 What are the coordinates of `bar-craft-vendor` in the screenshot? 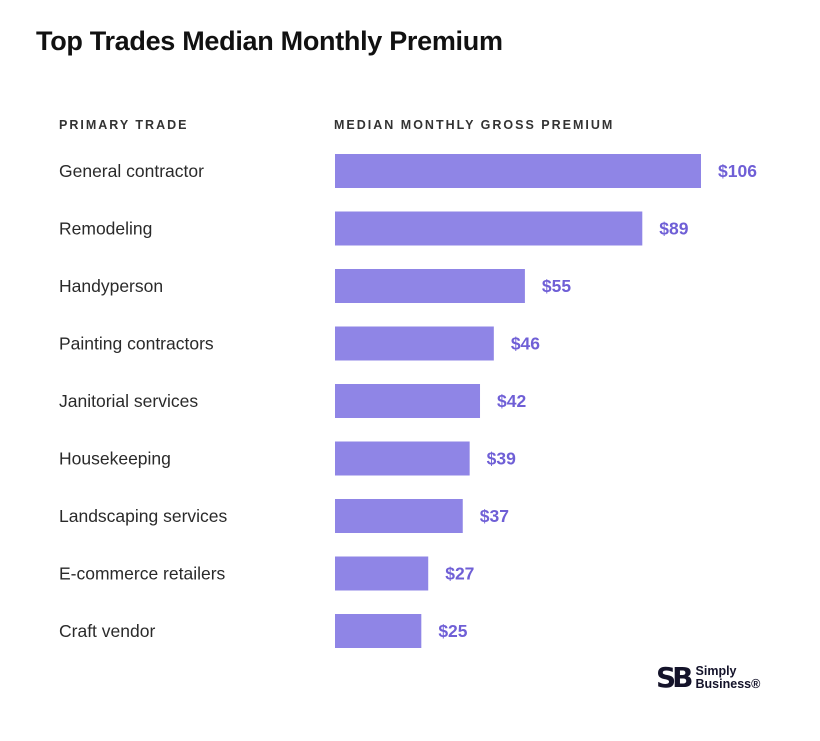 It's located at (378, 631).